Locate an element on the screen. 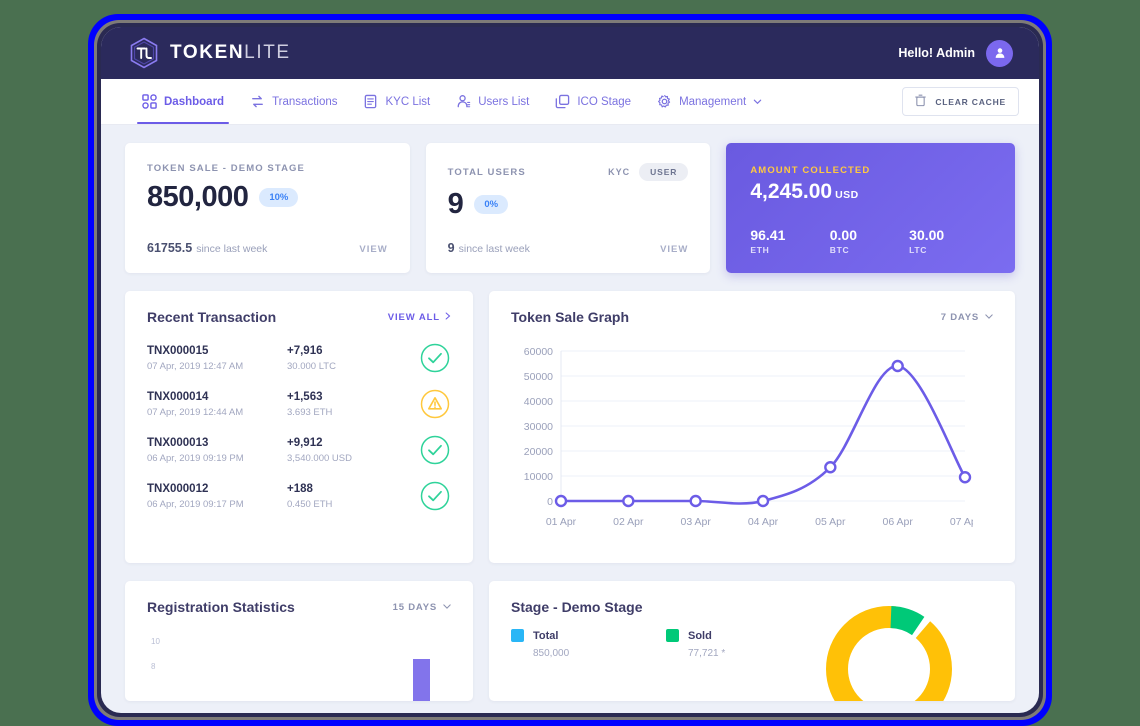 The image size is (1140, 726). svg-text: 01 Apr is located at coordinates (561, 522).